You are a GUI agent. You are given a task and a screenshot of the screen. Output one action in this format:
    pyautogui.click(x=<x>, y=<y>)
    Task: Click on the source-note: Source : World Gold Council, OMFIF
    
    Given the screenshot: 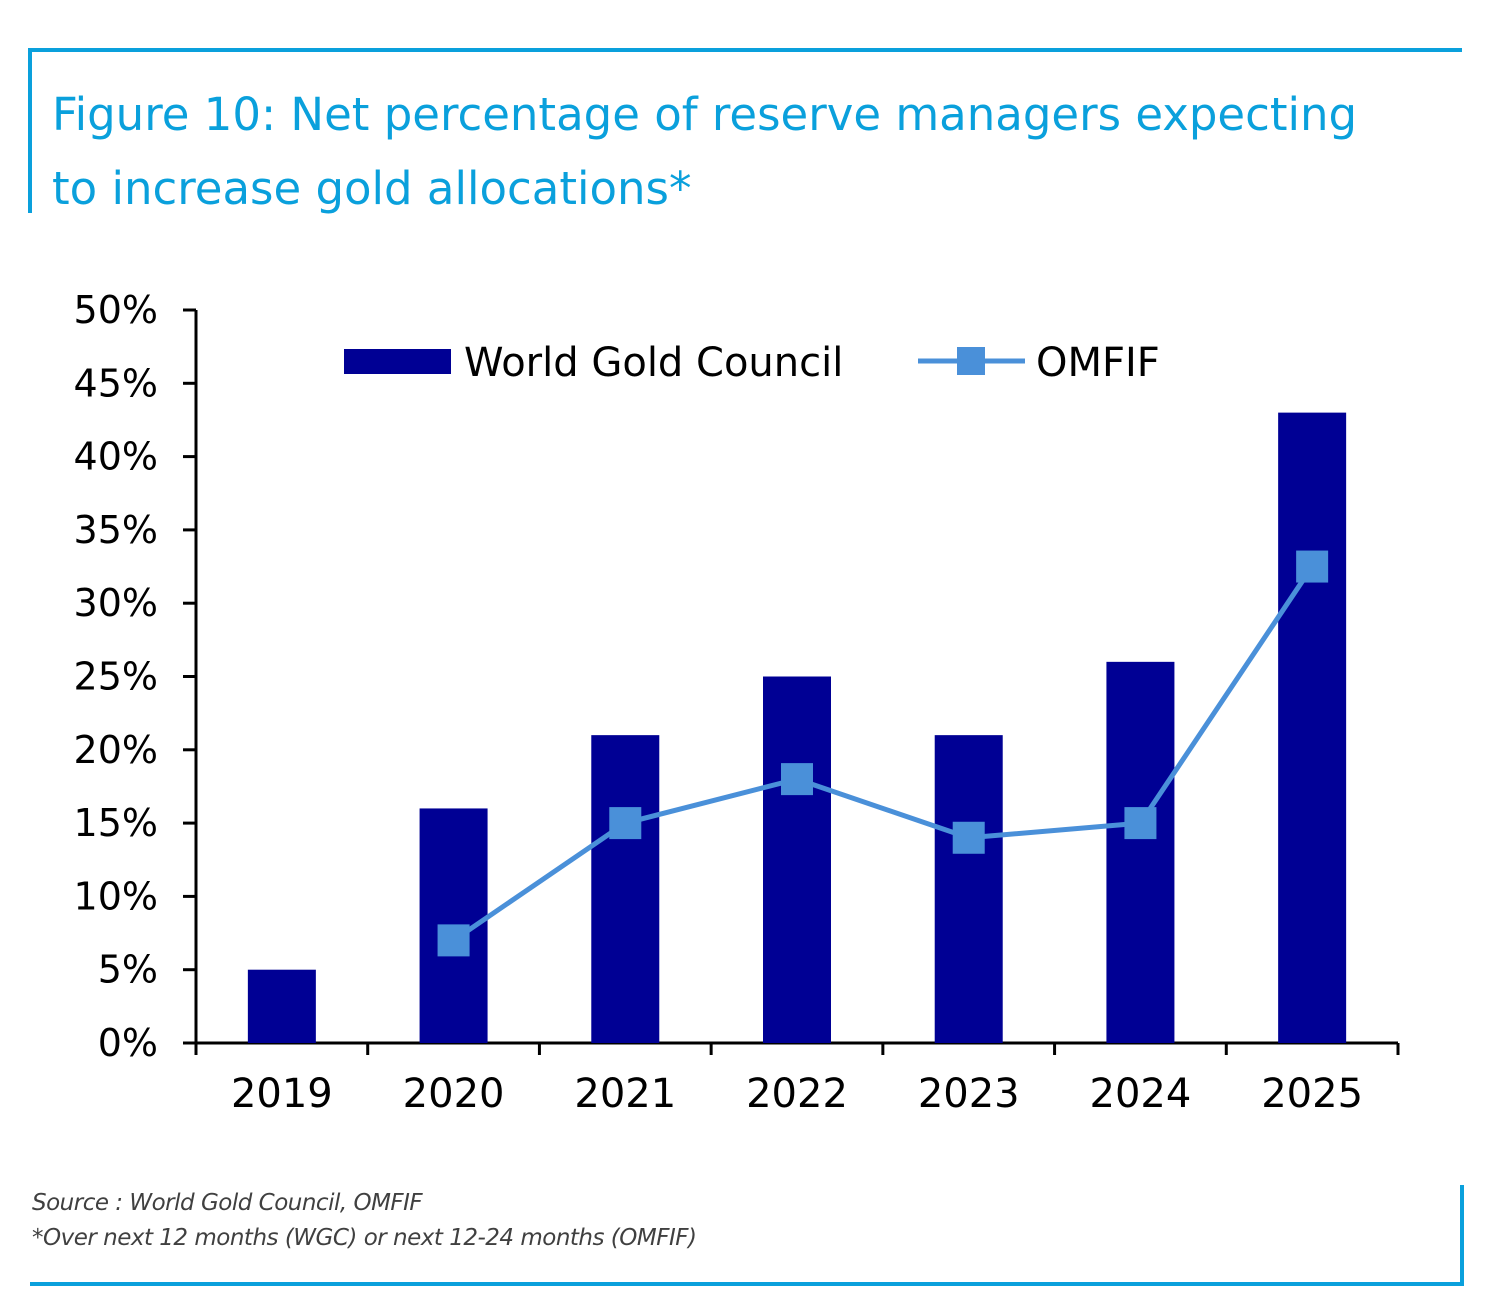 What is the action you would take?
    pyautogui.click(x=227, y=1203)
    